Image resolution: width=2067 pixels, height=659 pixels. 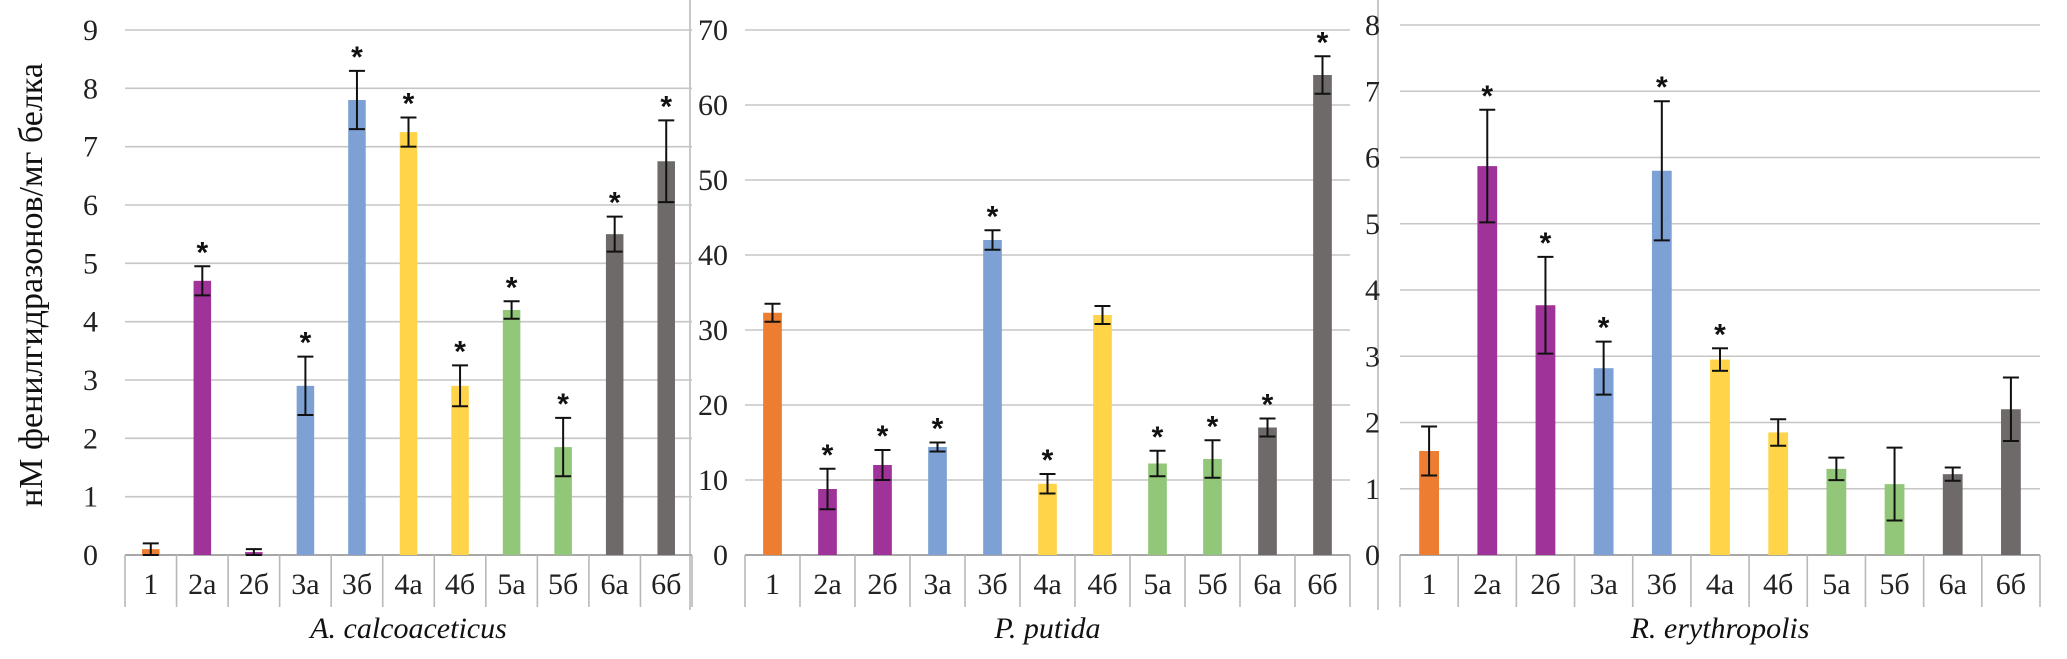 I want to click on y-tick-label: 8, so click(x=1372, y=25).